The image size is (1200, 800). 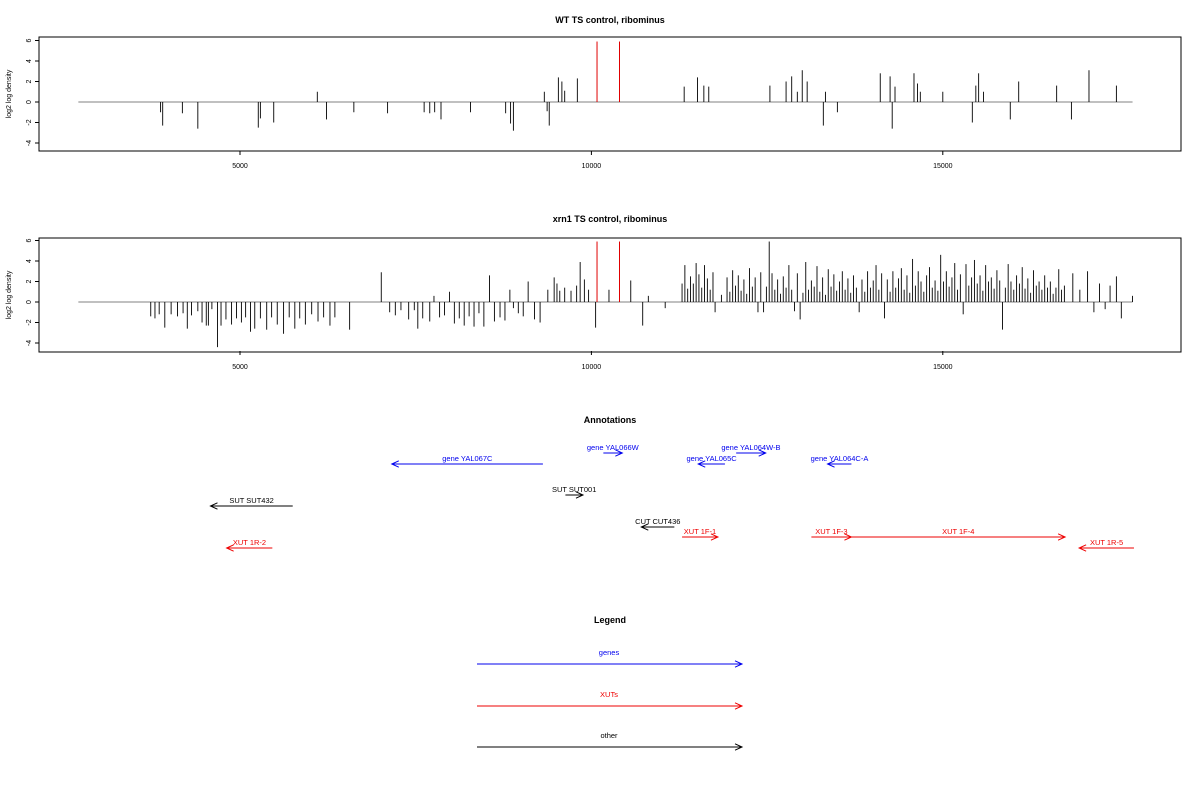 What do you see at coordinates (29, 302) in the screenshot?
I see `xrn1-y-tick-label: 0` at bounding box center [29, 302].